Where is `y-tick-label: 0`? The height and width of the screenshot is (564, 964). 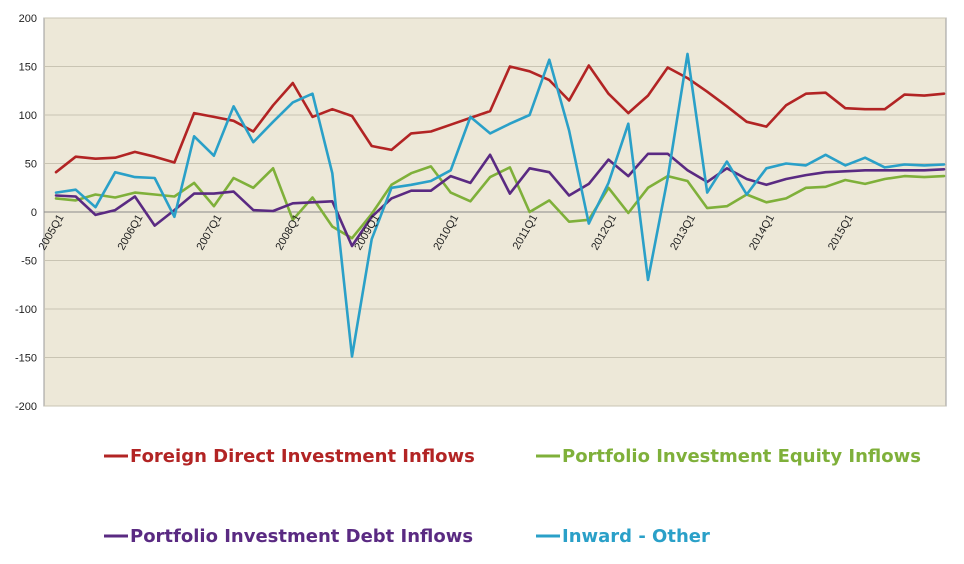
y-tick-label: 0 is located at coordinates (34, 213).